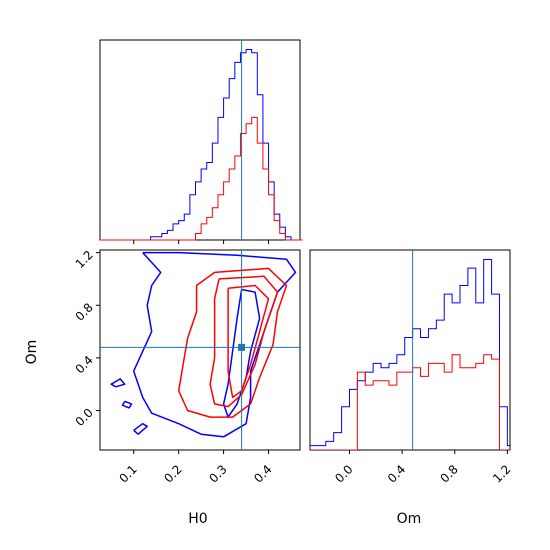 The image size is (550, 550). What do you see at coordinates (197, 519) in the screenshot?
I see `x-axis-label-h0: H0` at bounding box center [197, 519].